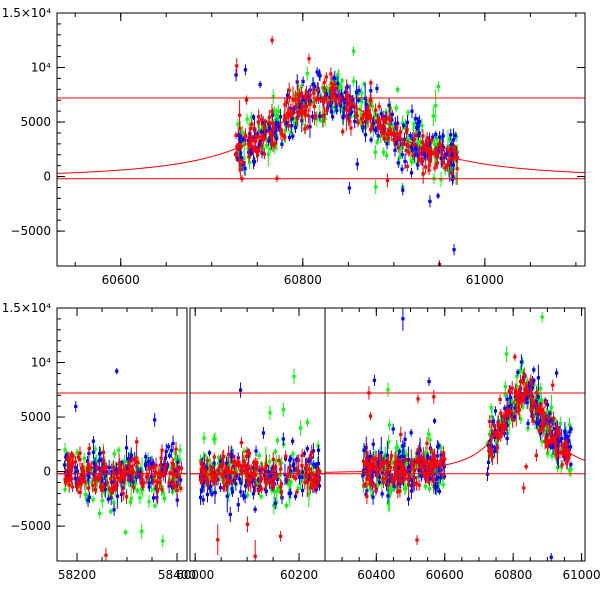  Describe the element at coordinates (195, 575) in the screenshot. I see `x-tick-label: 60000` at that location.